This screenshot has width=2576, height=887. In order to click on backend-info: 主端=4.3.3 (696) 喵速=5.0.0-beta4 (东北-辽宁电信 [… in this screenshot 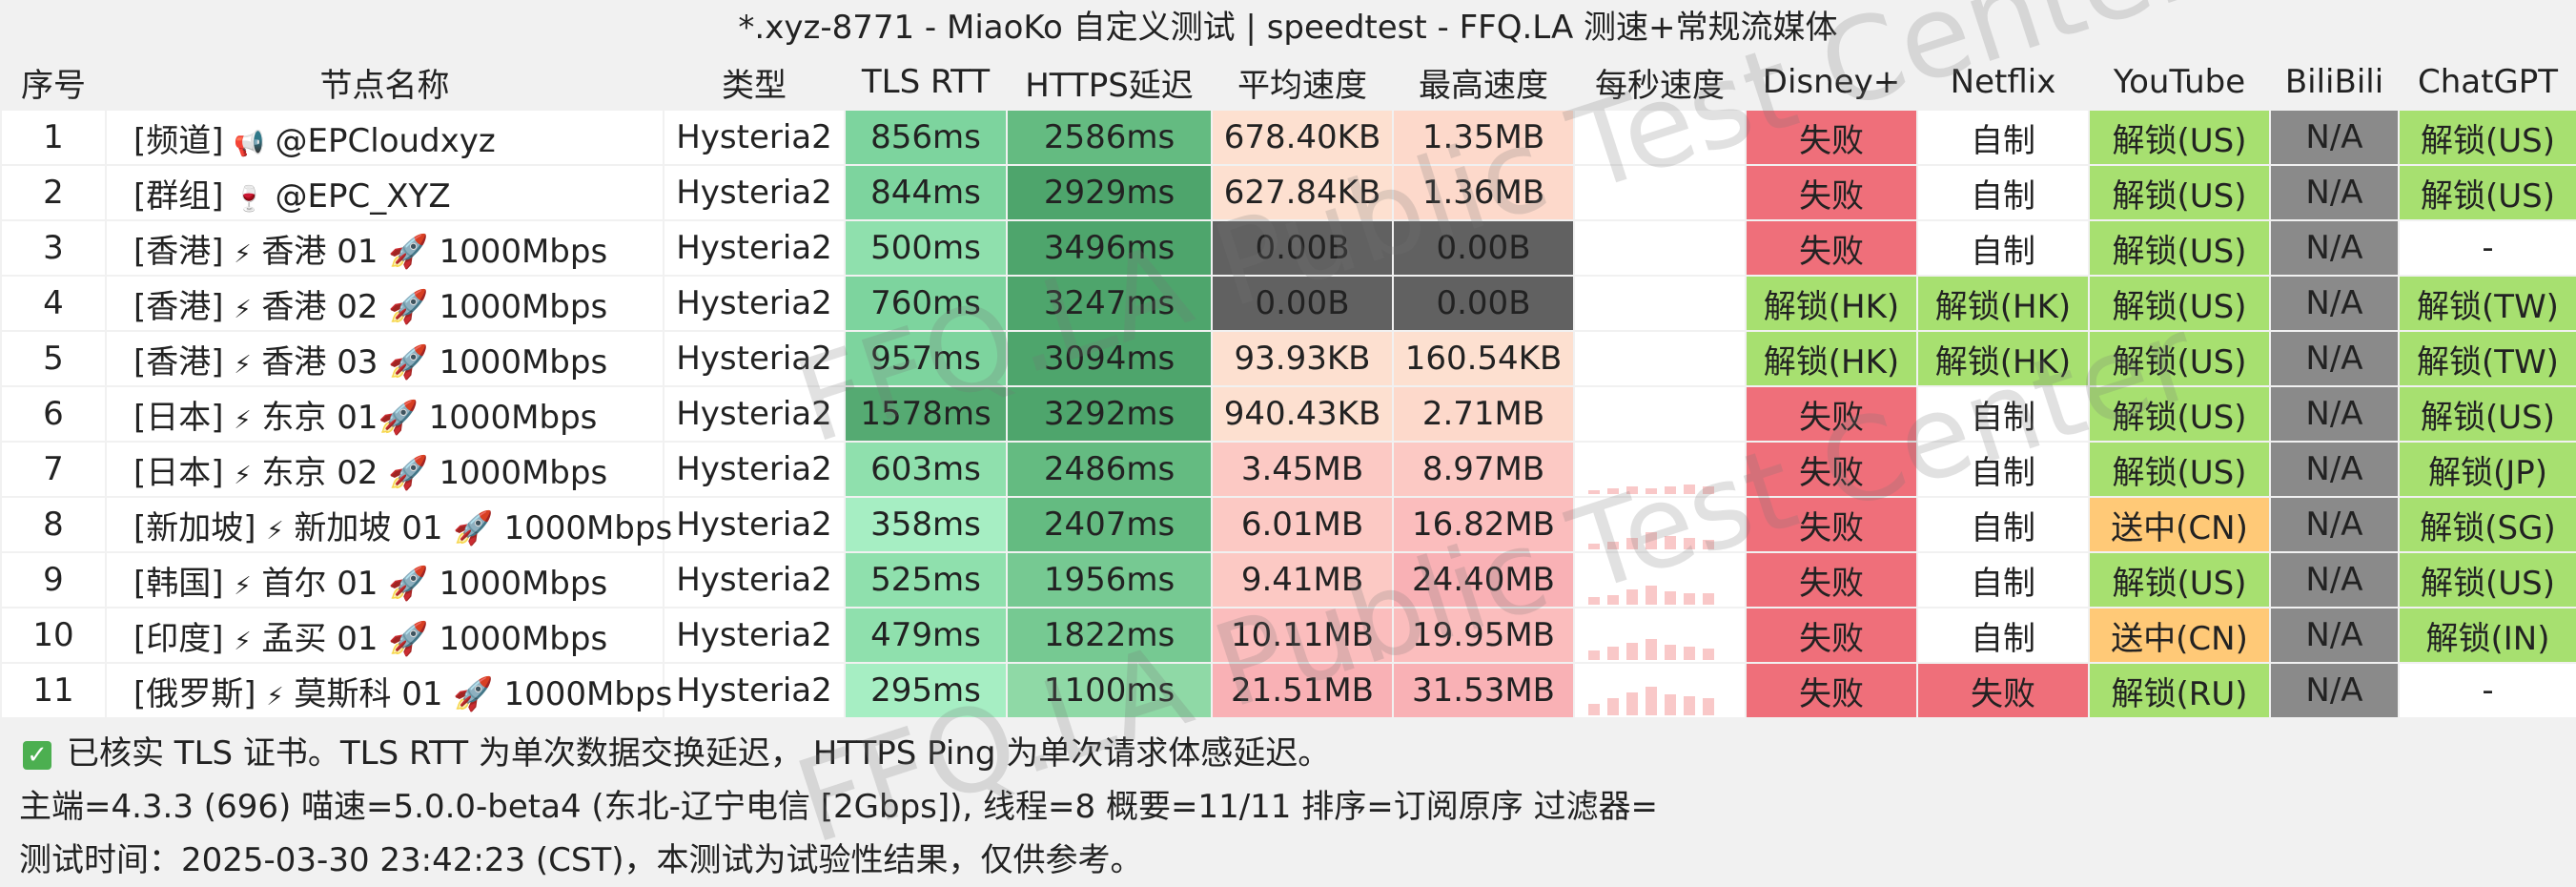, I will do `click(1288, 807)`.